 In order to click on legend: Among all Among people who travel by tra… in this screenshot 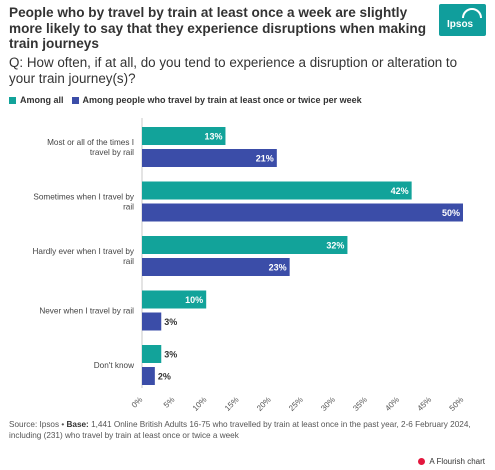, I will do `click(189, 100)`.